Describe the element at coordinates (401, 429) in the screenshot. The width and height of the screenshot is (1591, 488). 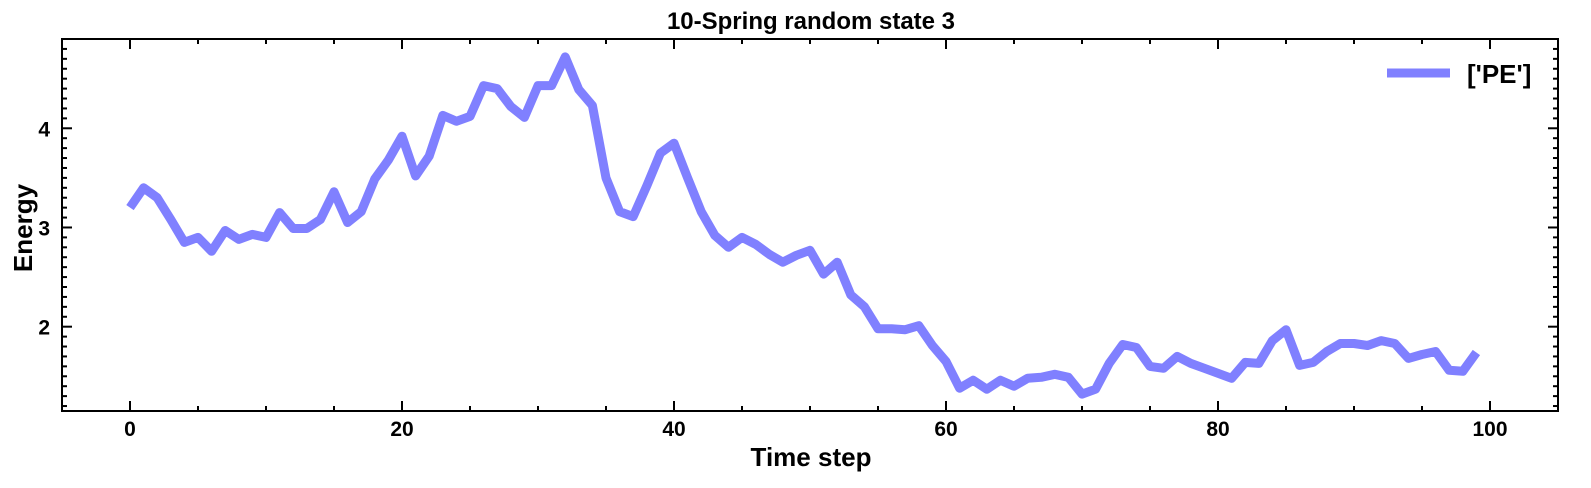
I see `x-tick-label: 20` at that location.